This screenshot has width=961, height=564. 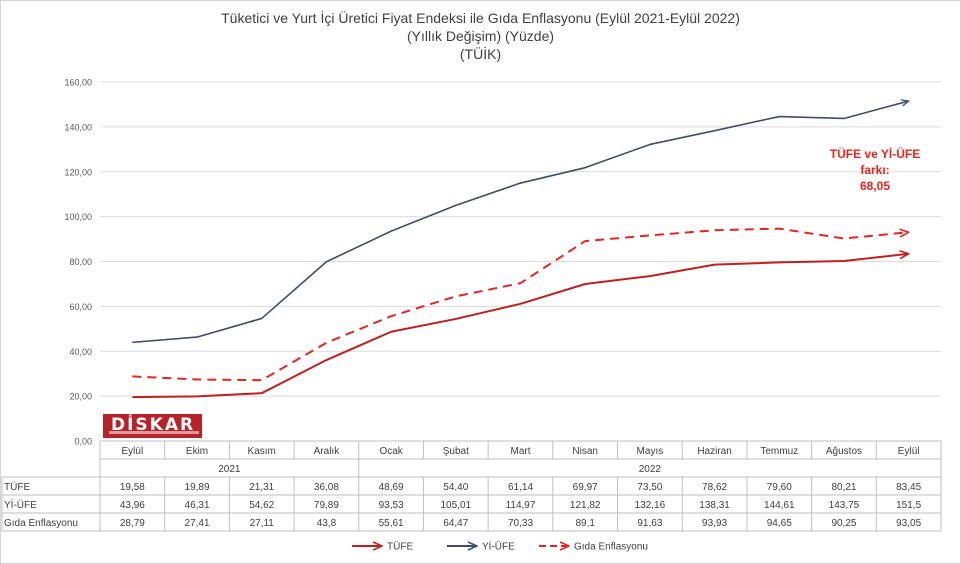 I want to click on data-label: 73,50, so click(x=649, y=487).